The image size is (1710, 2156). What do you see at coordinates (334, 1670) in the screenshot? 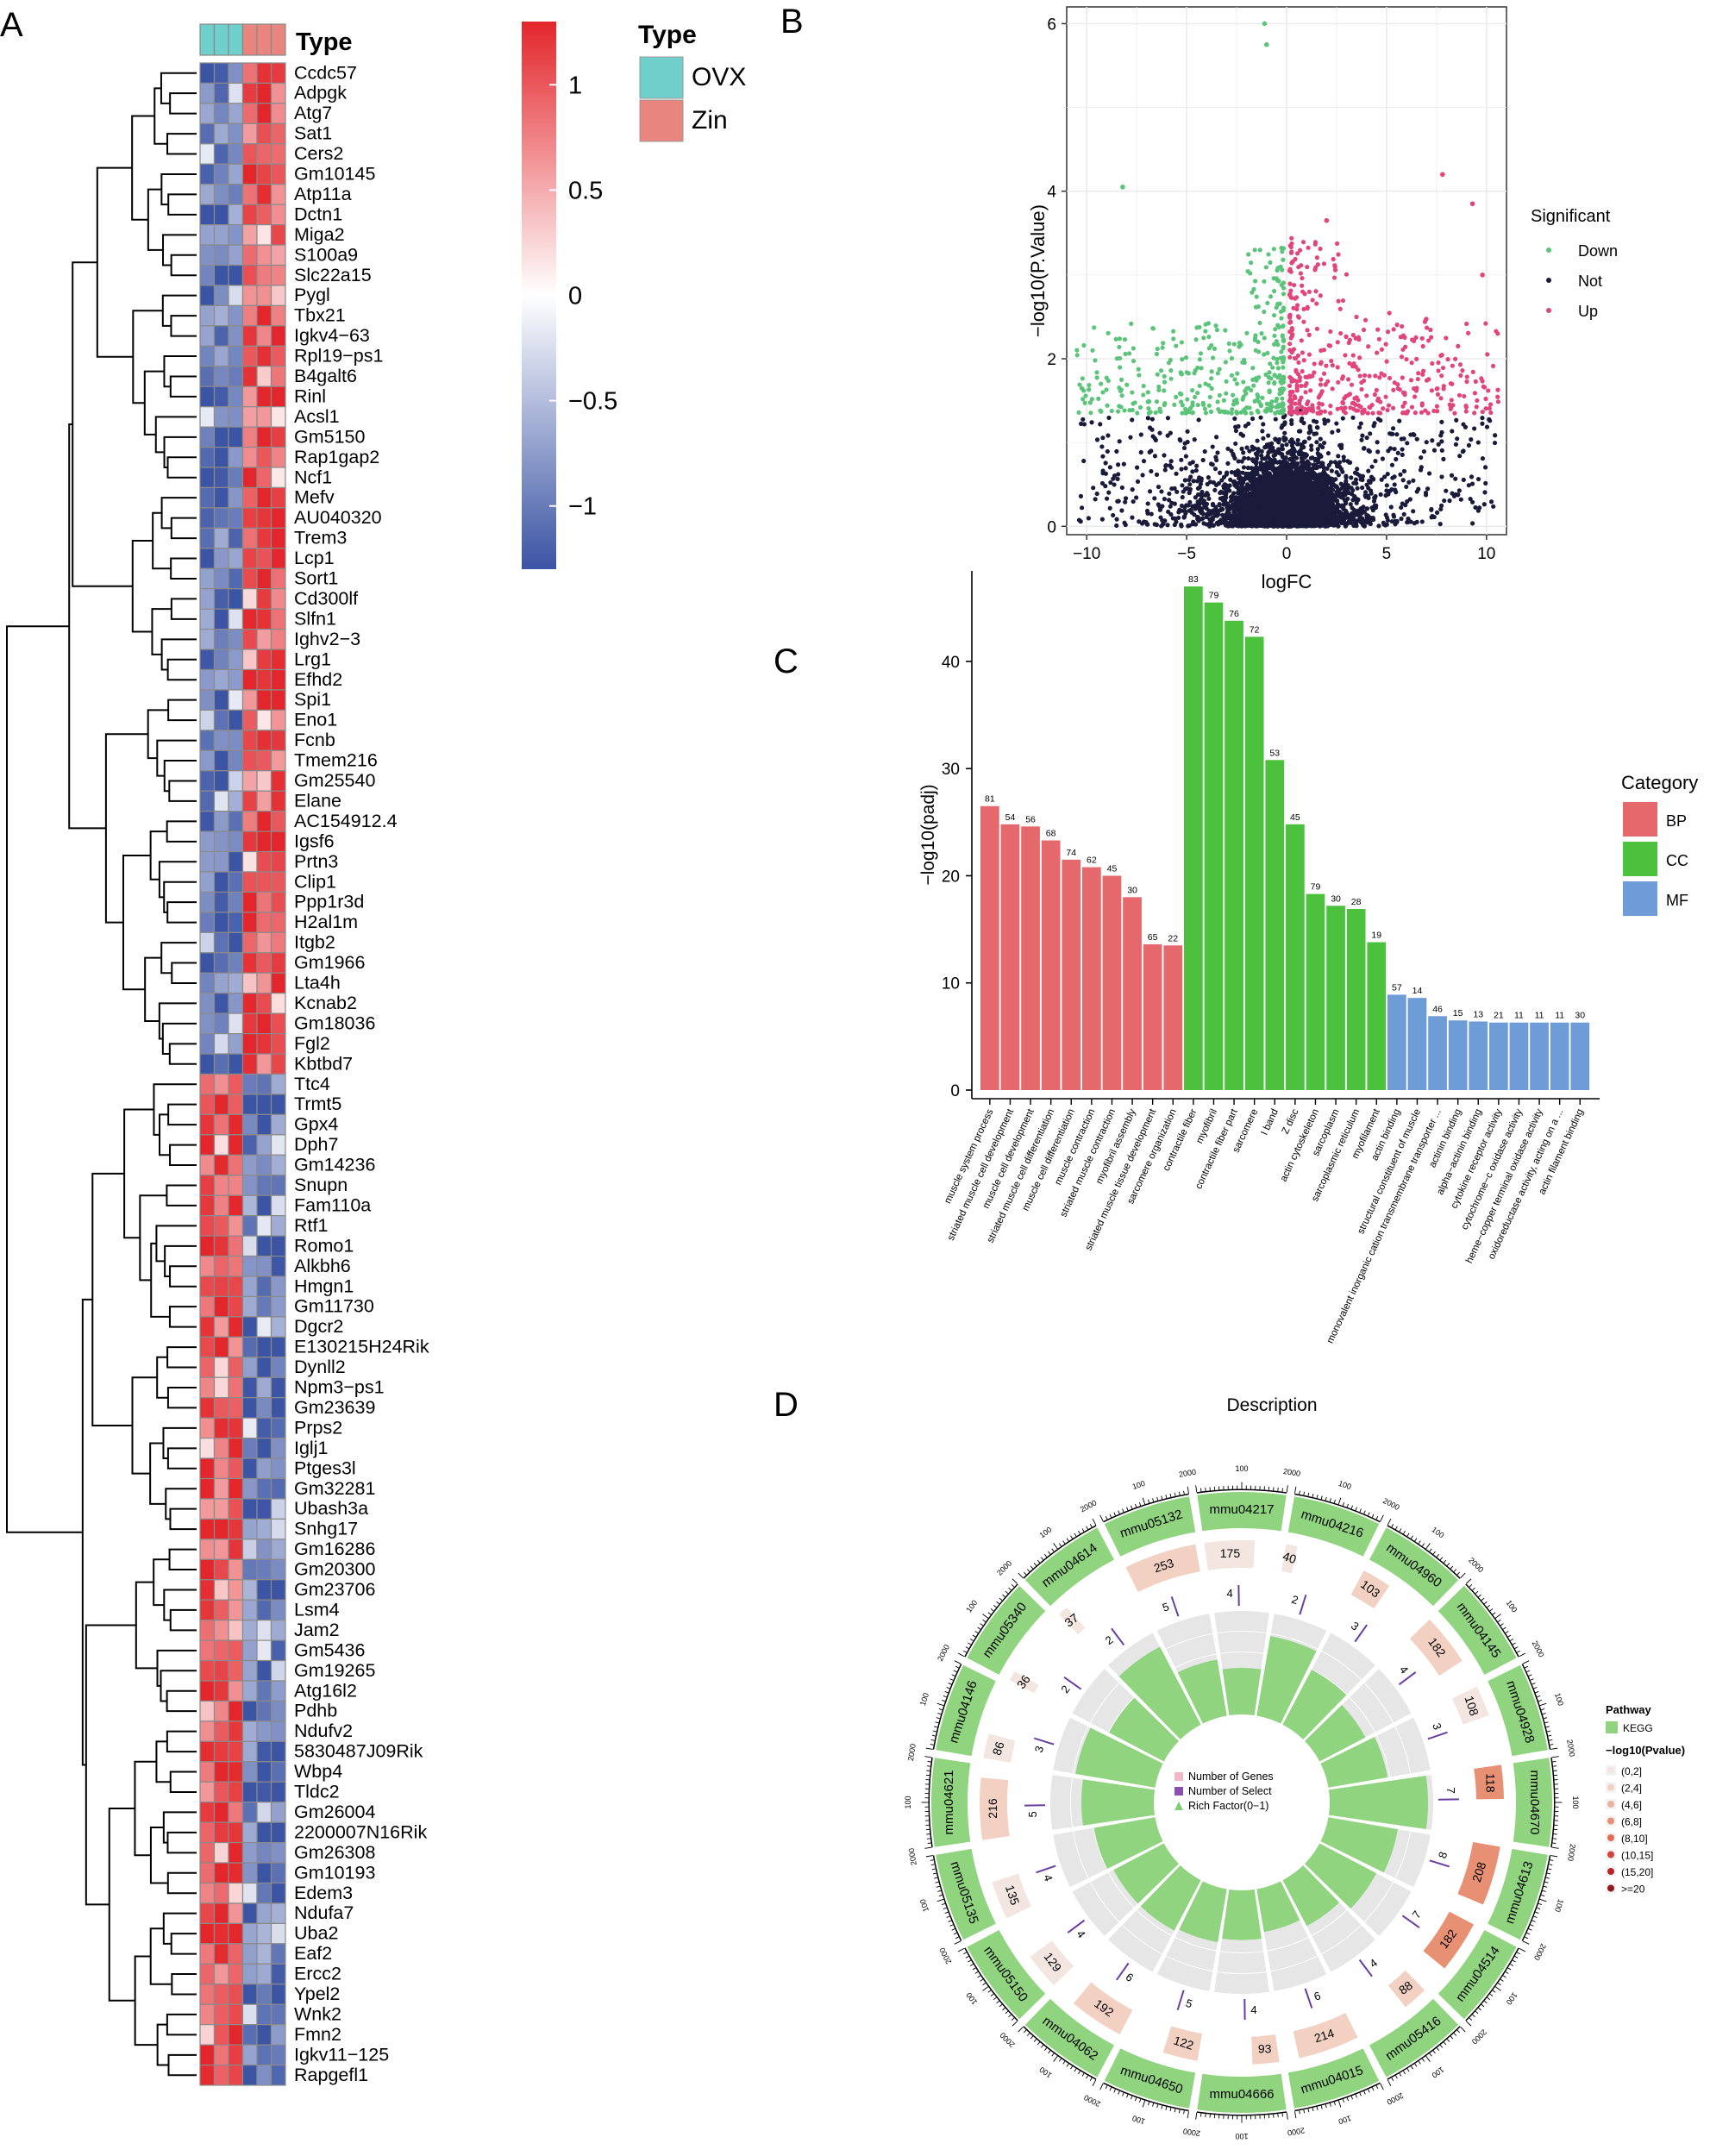
I see `gene-label: Gm19265` at bounding box center [334, 1670].